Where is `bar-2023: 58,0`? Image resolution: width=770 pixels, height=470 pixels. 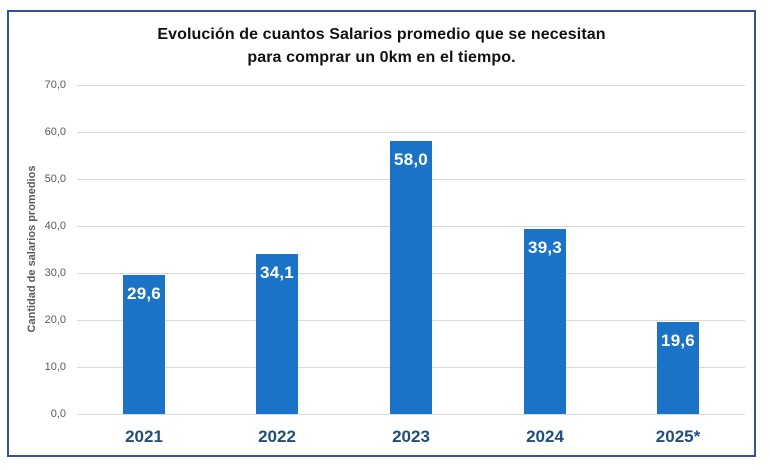
bar-2023: 58,0 is located at coordinates (411, 277).